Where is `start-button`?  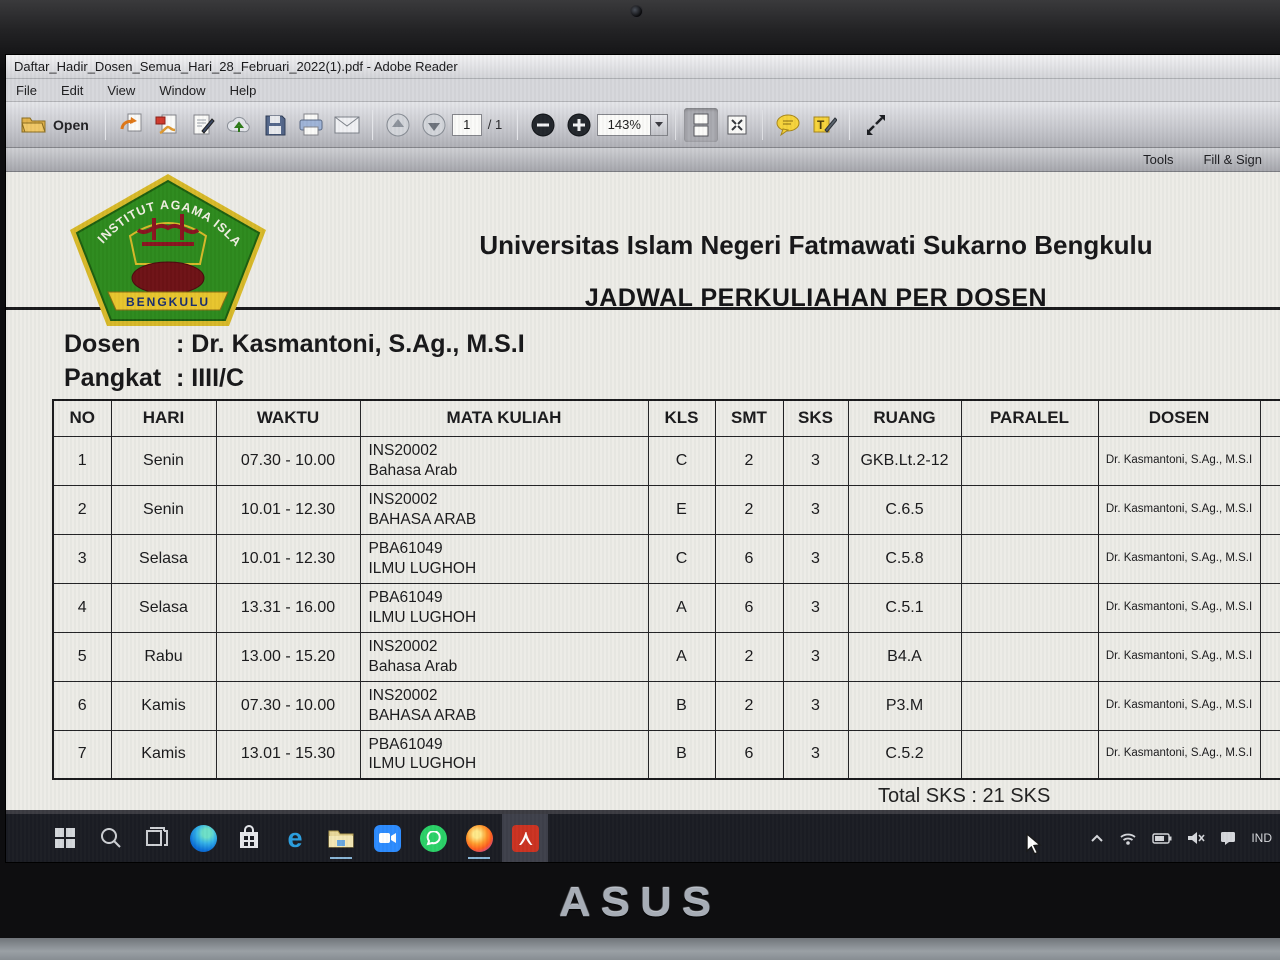 start-button is located at coordinates (65, 838).